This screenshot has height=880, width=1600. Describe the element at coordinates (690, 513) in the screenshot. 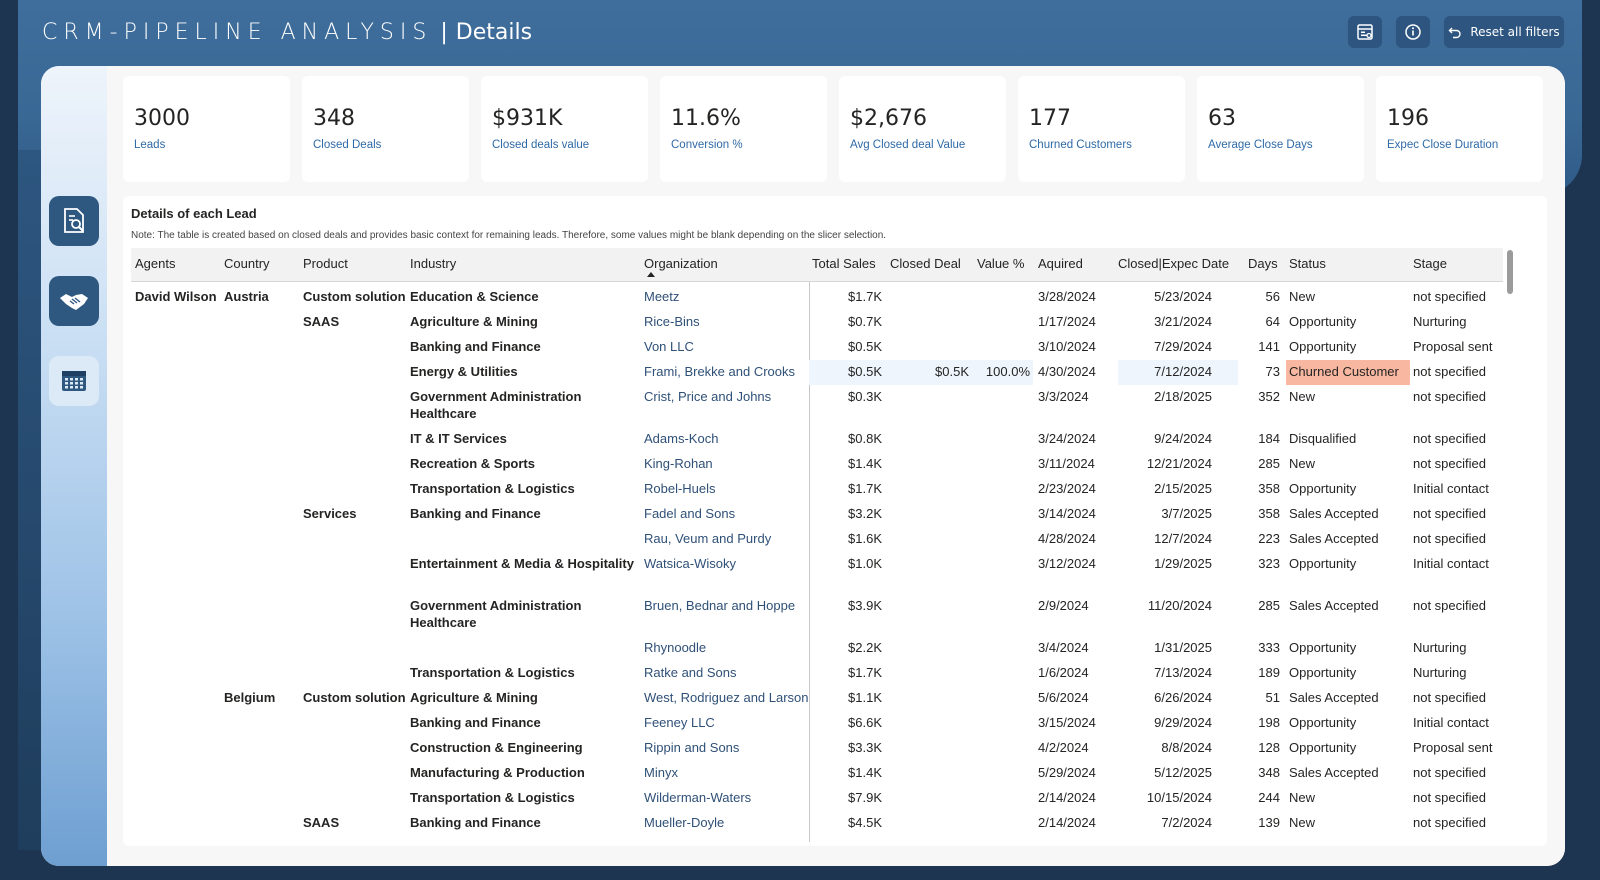

I see `cell-org: Fadel and Sons` at that location.